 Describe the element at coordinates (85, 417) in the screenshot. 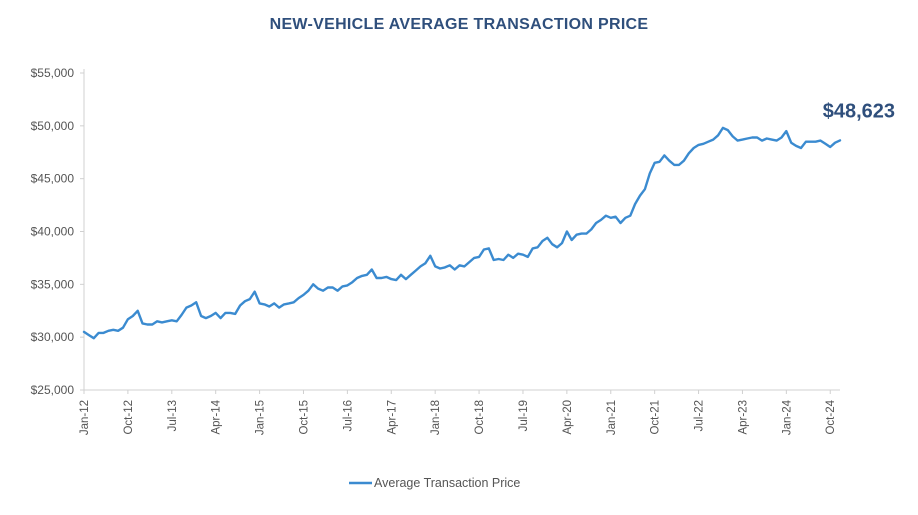

I see `x-tick-label: Jan-12` at that location.